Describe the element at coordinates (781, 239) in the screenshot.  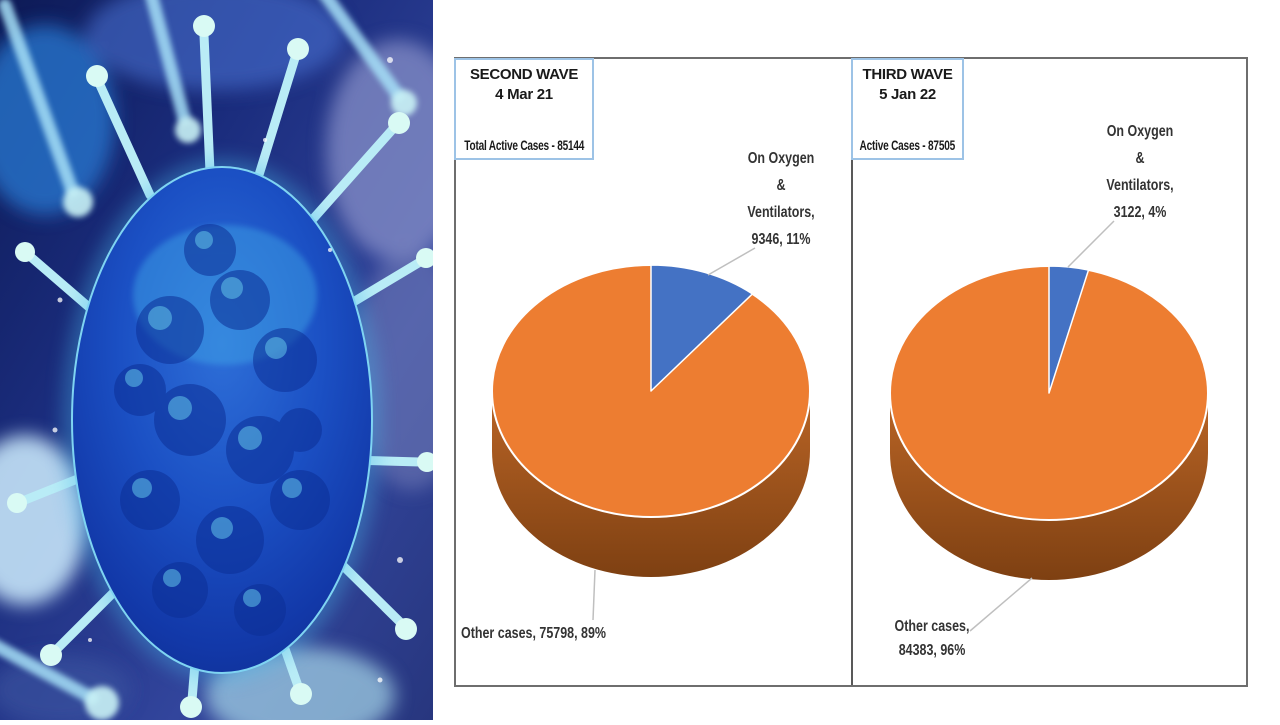
I see `label-line: 9346, 11%` at that location.